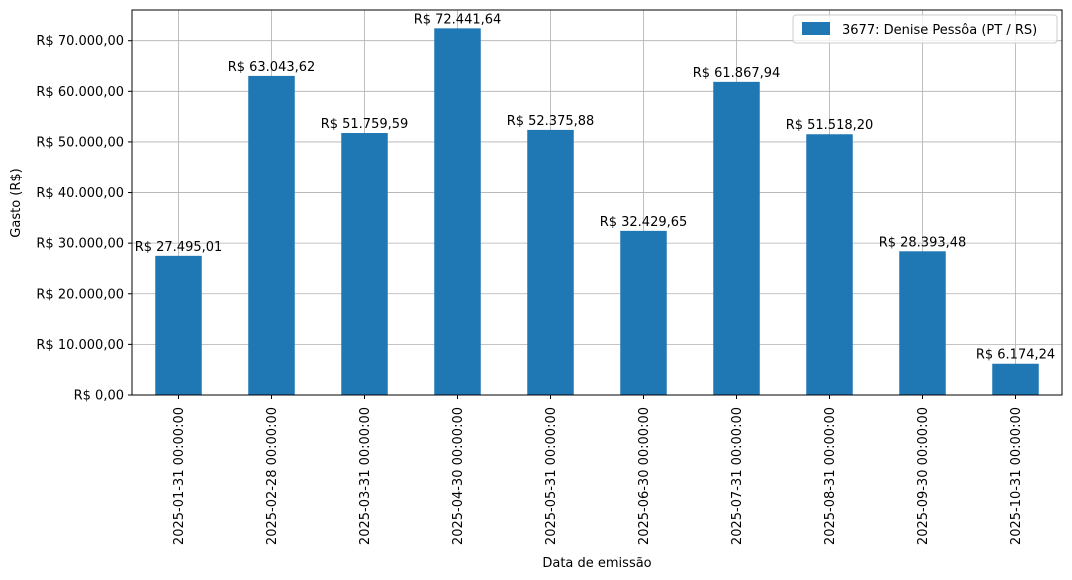 Image resolution: width=1072 pixels, height=580 pixels. I want to click on bar-value-label: R$ 51.518,20, so click(830, 125).